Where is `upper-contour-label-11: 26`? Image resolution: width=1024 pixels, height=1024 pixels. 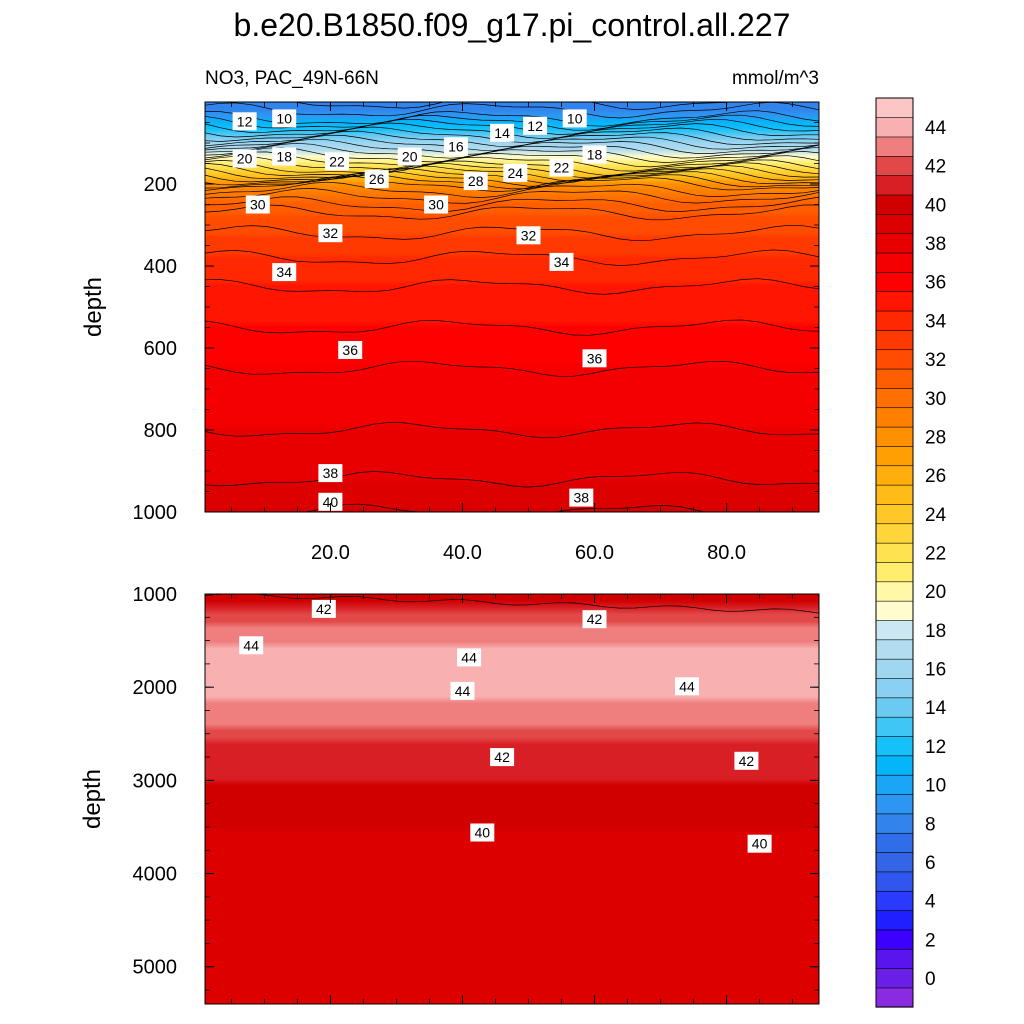 upper-contour-label-11: 26 is located at coordinates (376, 179).